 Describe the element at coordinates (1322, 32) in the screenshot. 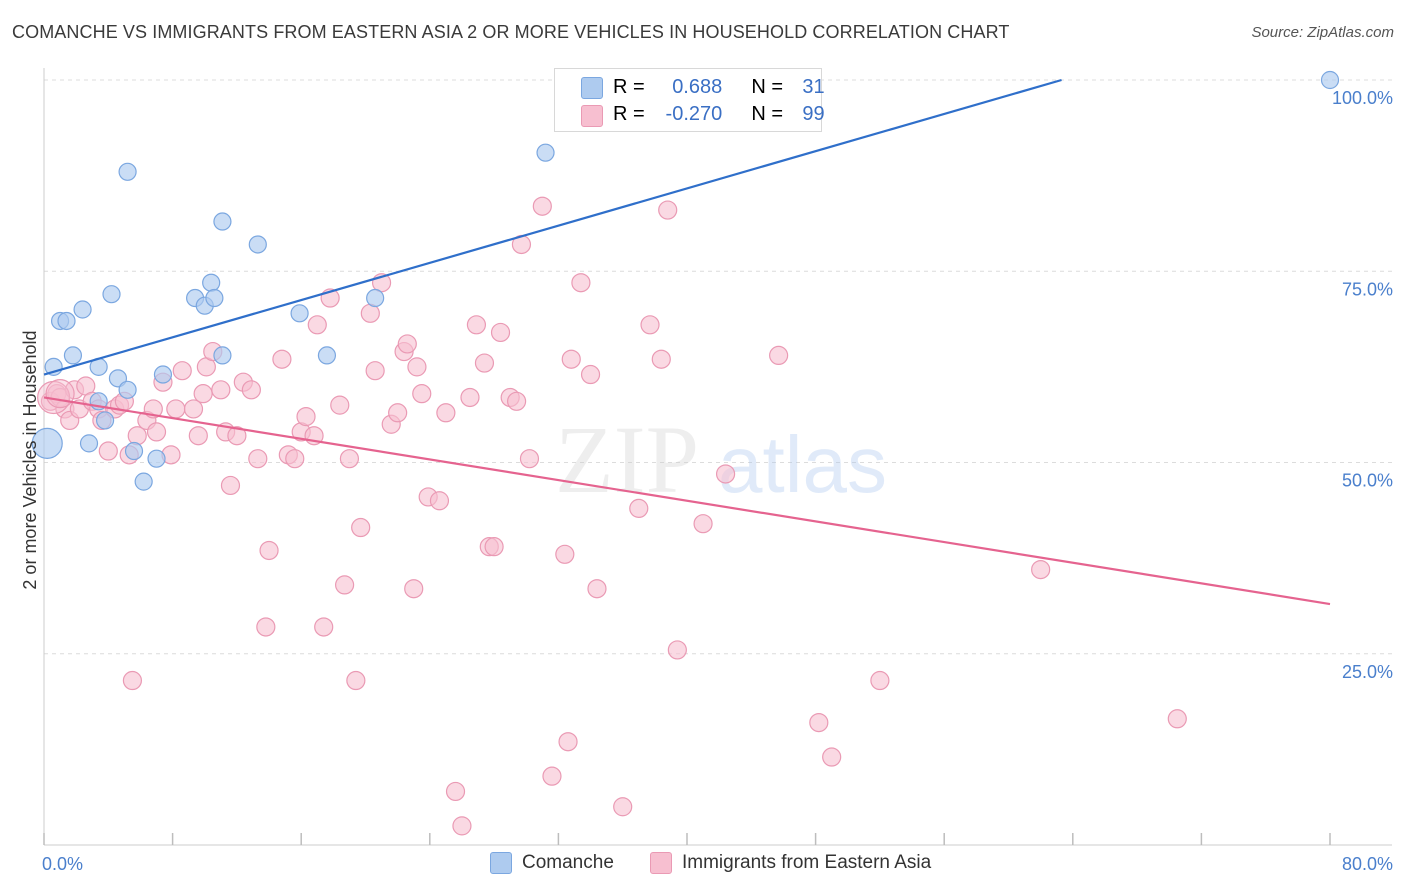

I see `source-note: Source: ZipAtlas.com` at that location.